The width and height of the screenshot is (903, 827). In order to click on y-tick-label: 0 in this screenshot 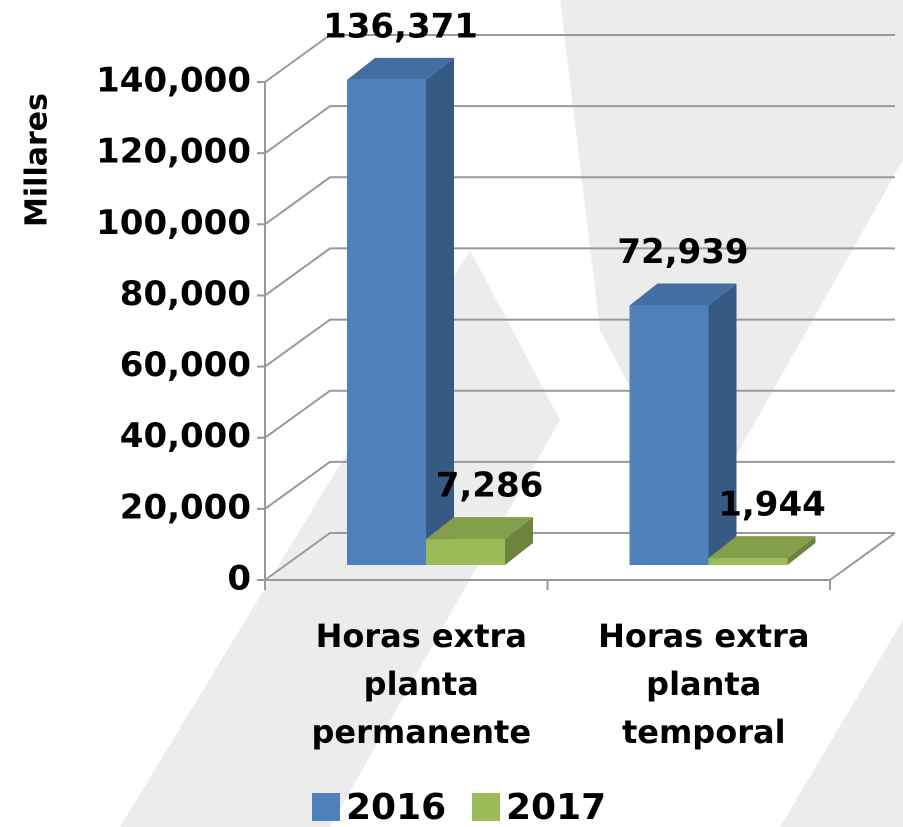, I will do `click(239, 579)`.